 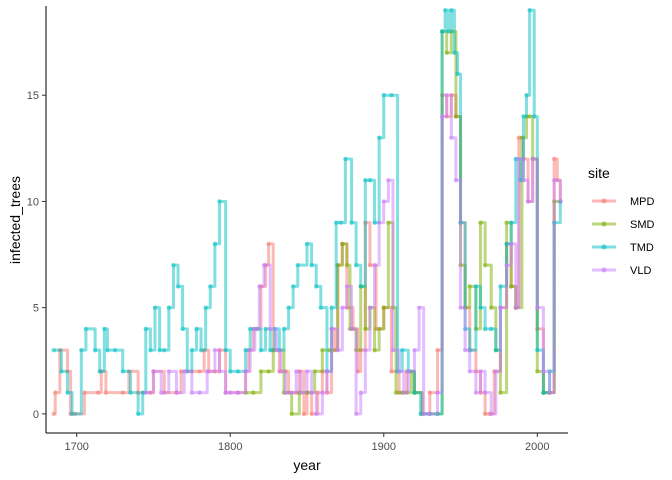 What do you see at coordinates (604, 247) in the screenshot?
I see `legend-key-dot` at bounding box center [604, 247].